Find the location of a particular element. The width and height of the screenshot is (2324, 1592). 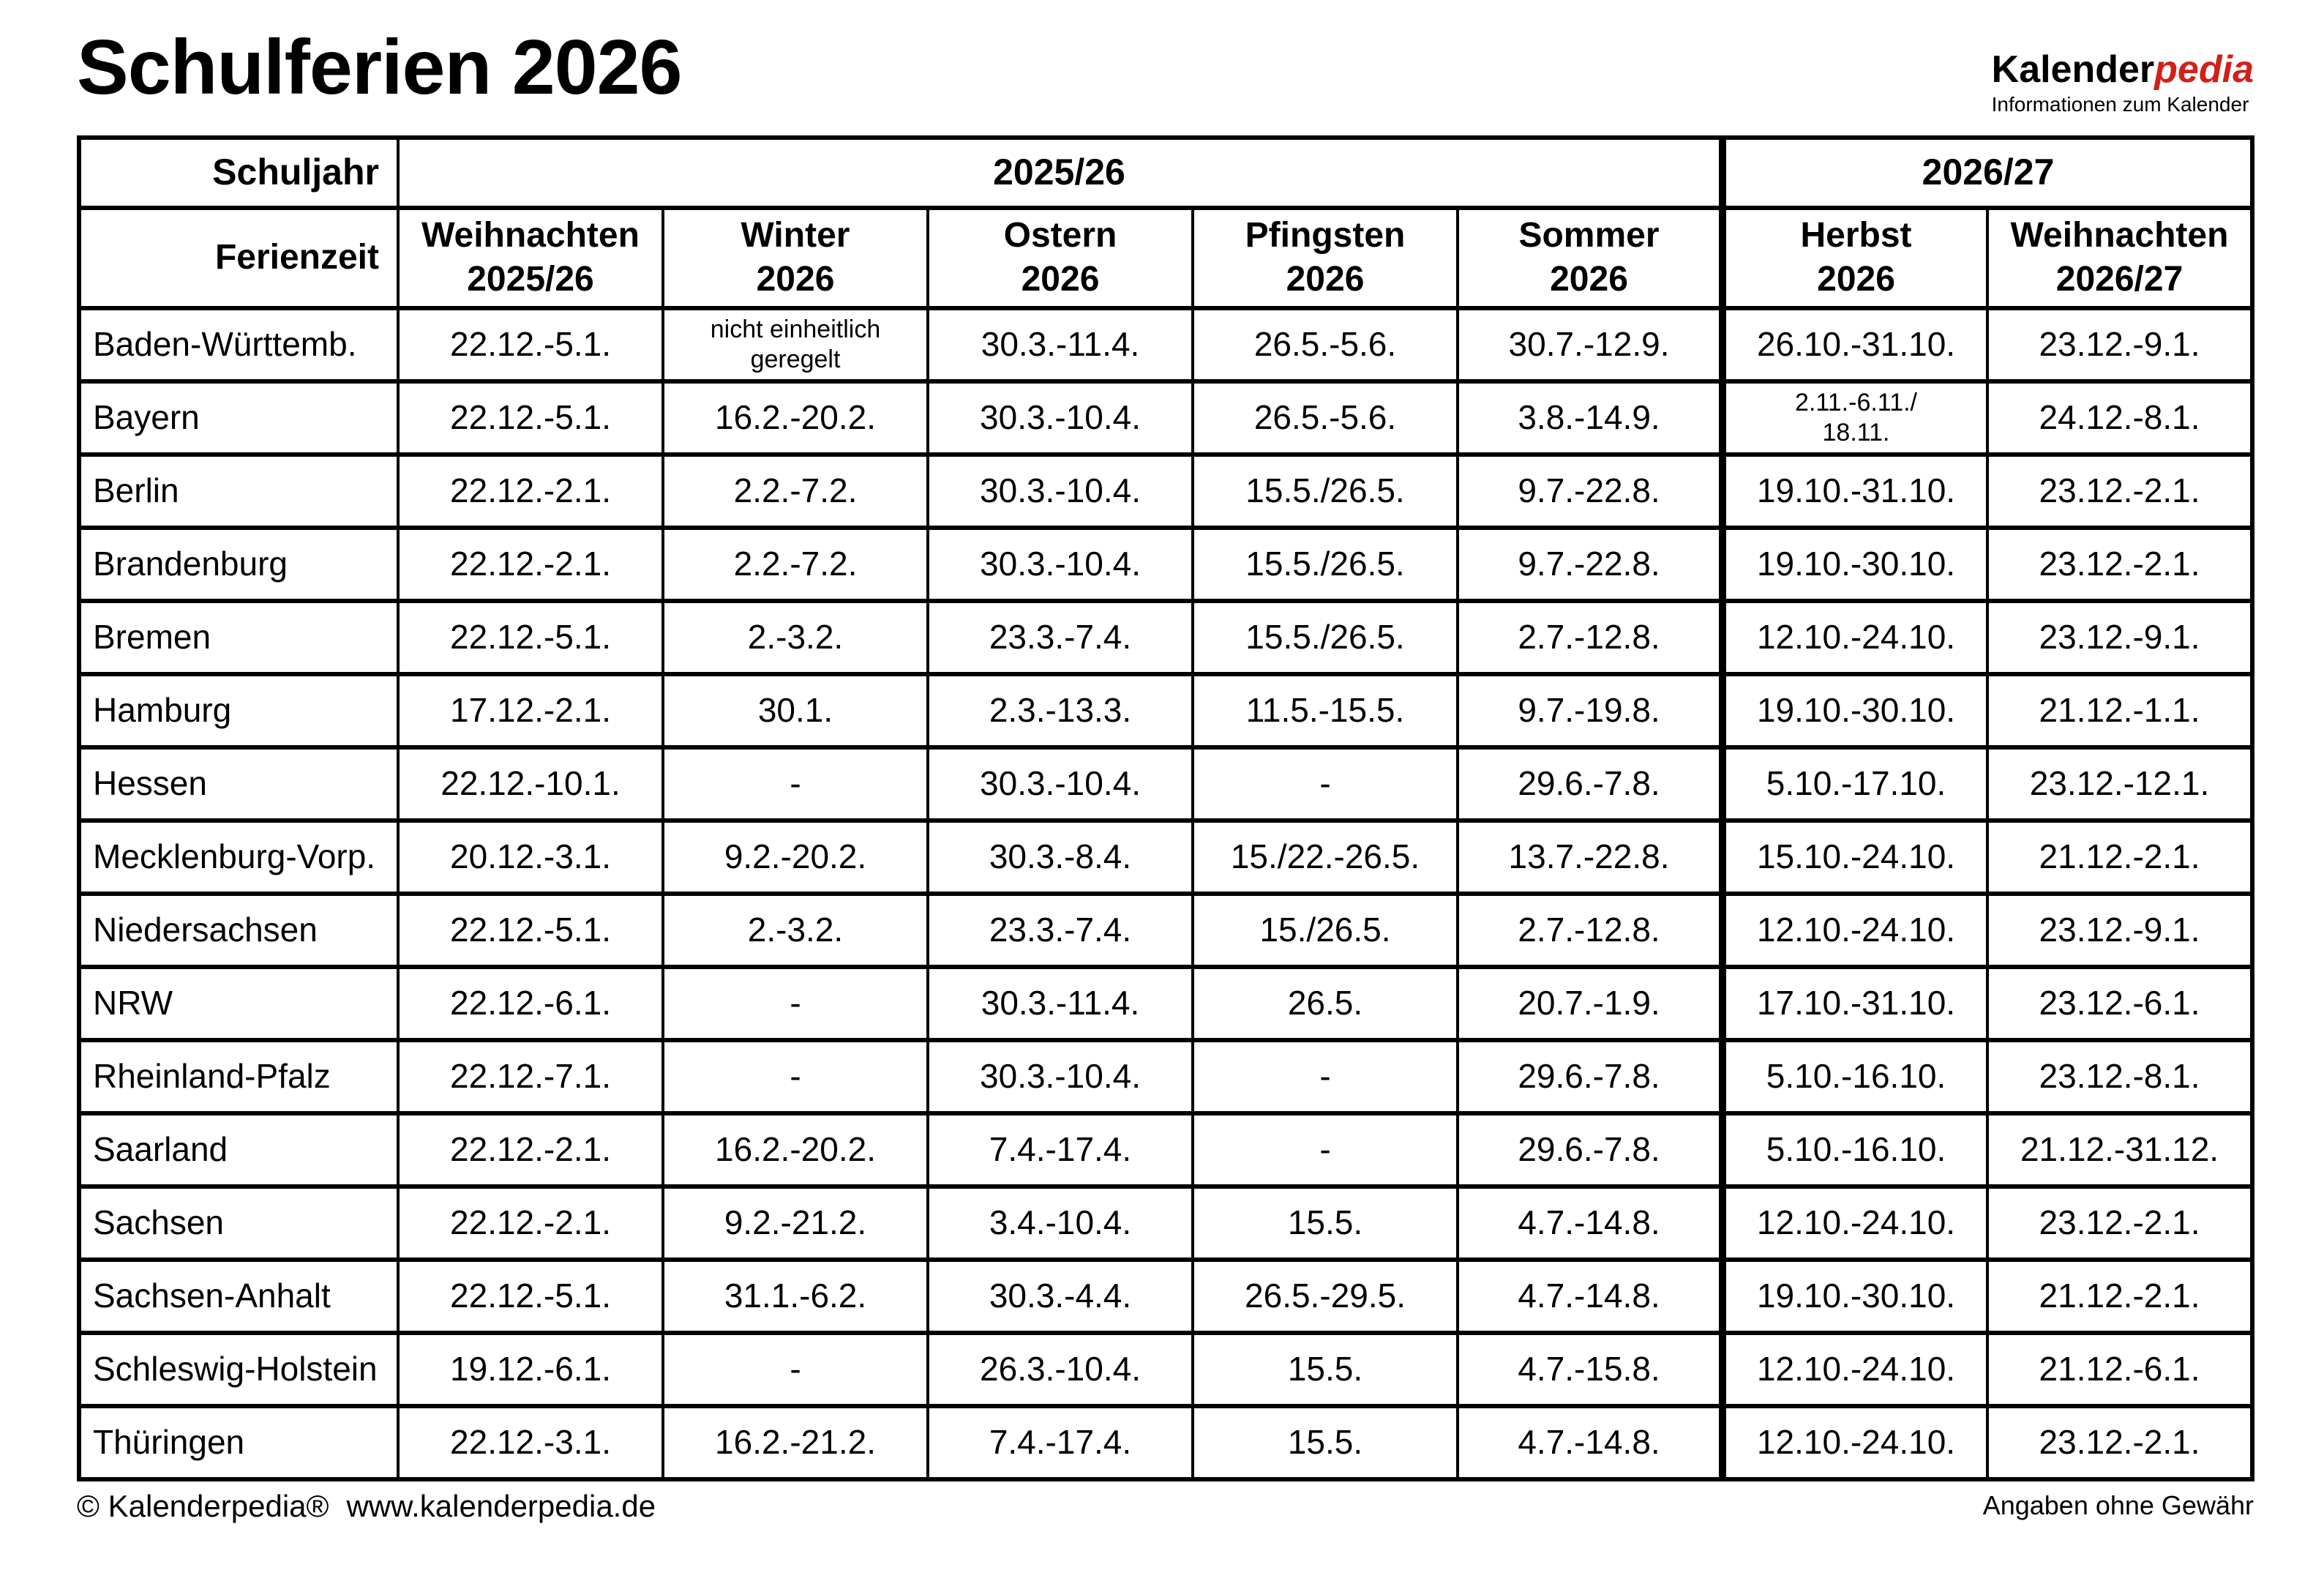

holiday-cell: 3.4.-10.4. is located at coordinates (1060, 1223).